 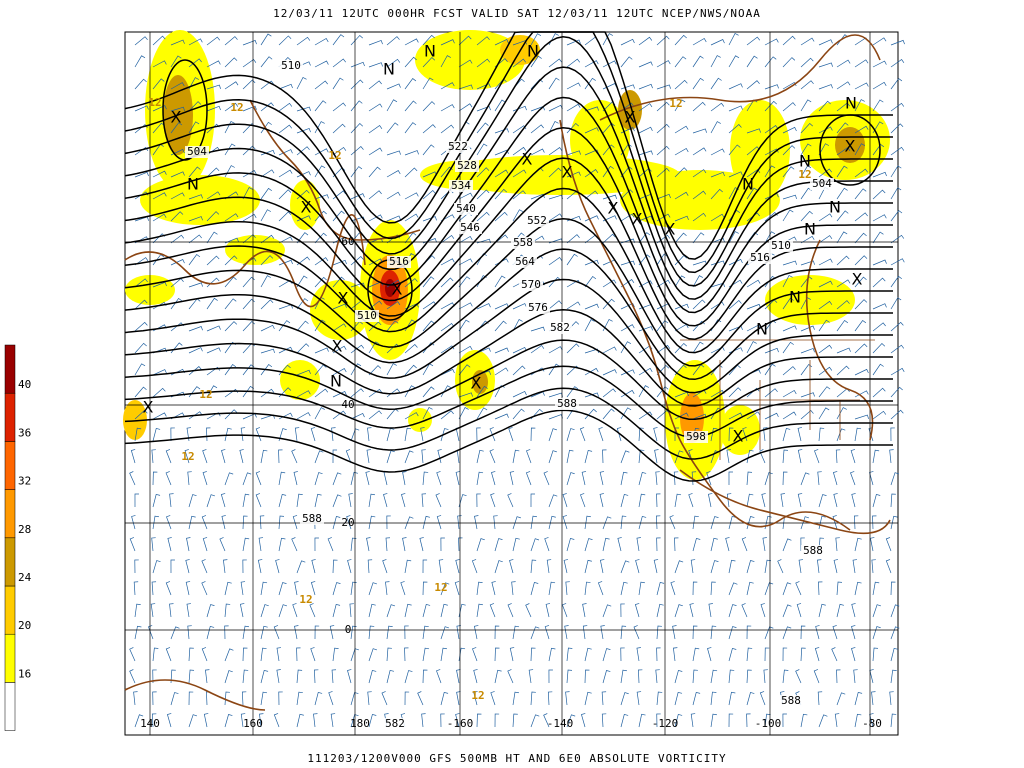 I want to click on vorticity-area, so click(x=850, y=145).